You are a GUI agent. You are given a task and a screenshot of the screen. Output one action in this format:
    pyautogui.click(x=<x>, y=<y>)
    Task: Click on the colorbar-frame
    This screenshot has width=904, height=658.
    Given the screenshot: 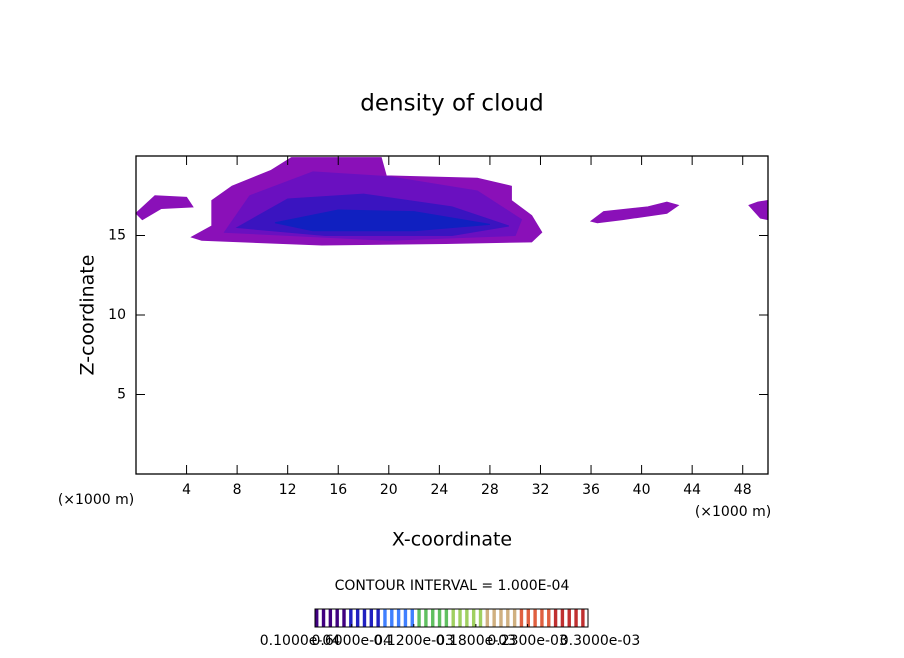 What is the action you would take?
    pyautogui.click(x=451, y=618)
    